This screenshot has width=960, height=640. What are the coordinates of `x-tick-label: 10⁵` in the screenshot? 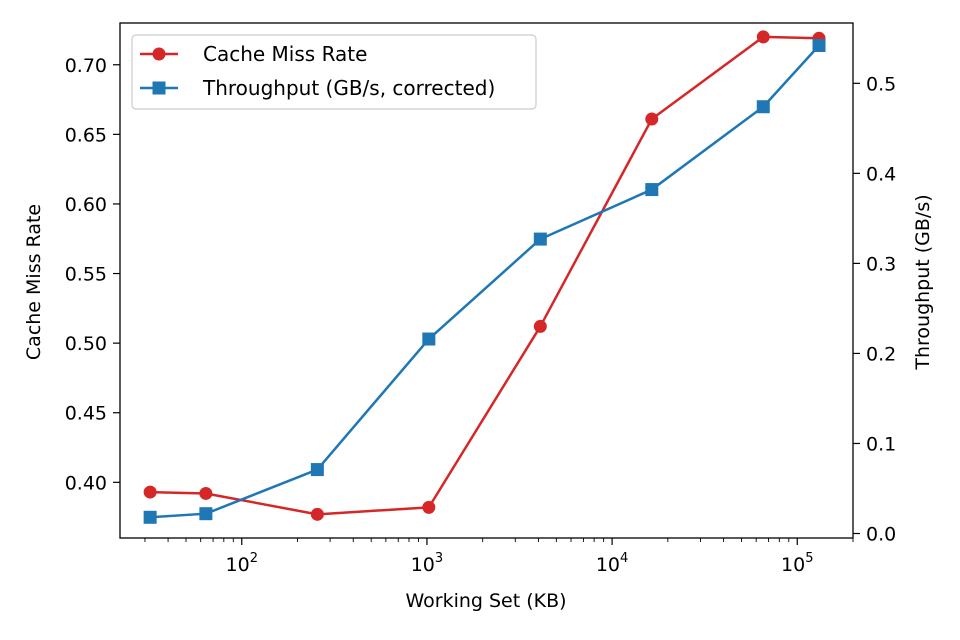 It's located at (797, 563).